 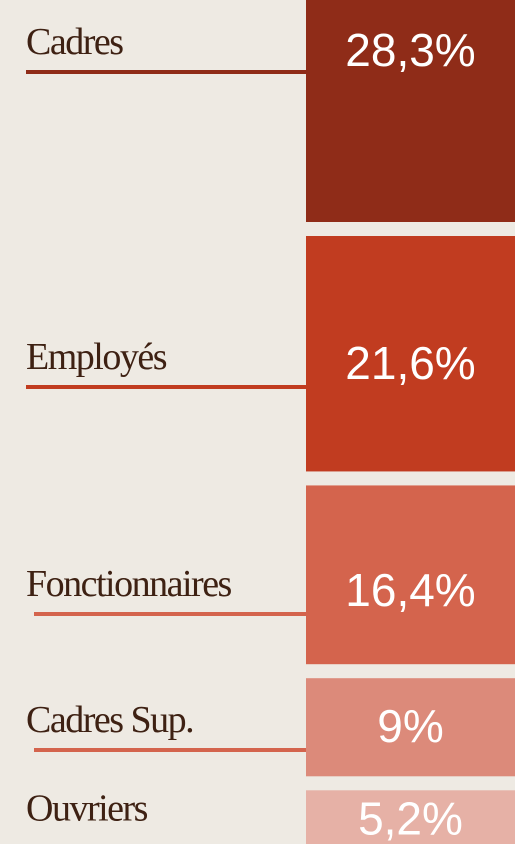 I want to click on category-label: Cadres, so click(x=74, y=42).